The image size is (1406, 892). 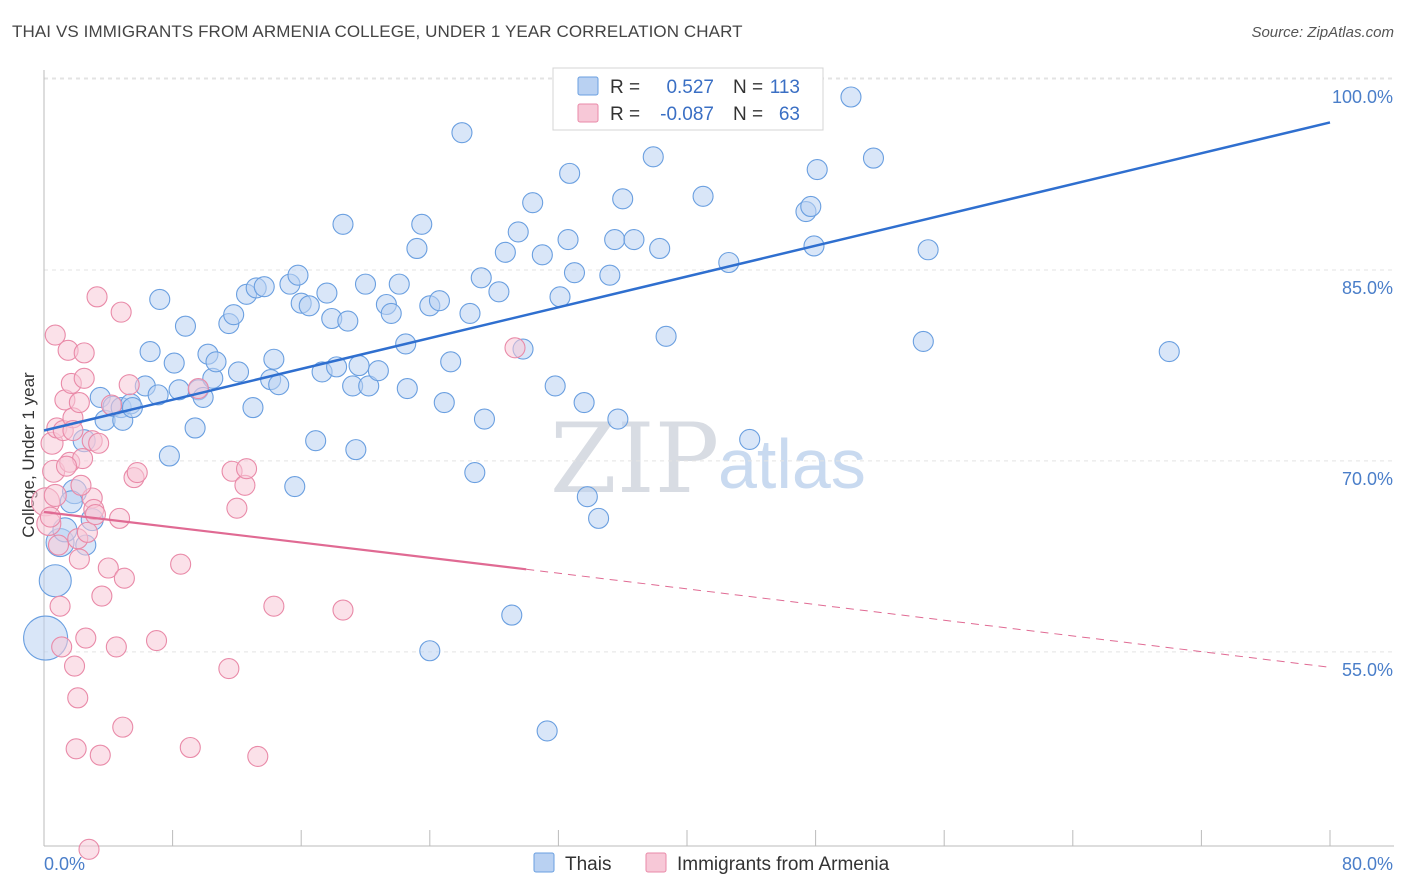 I want to click on y-axis-label: College, Under 1 year, so click(x=28, y=455).